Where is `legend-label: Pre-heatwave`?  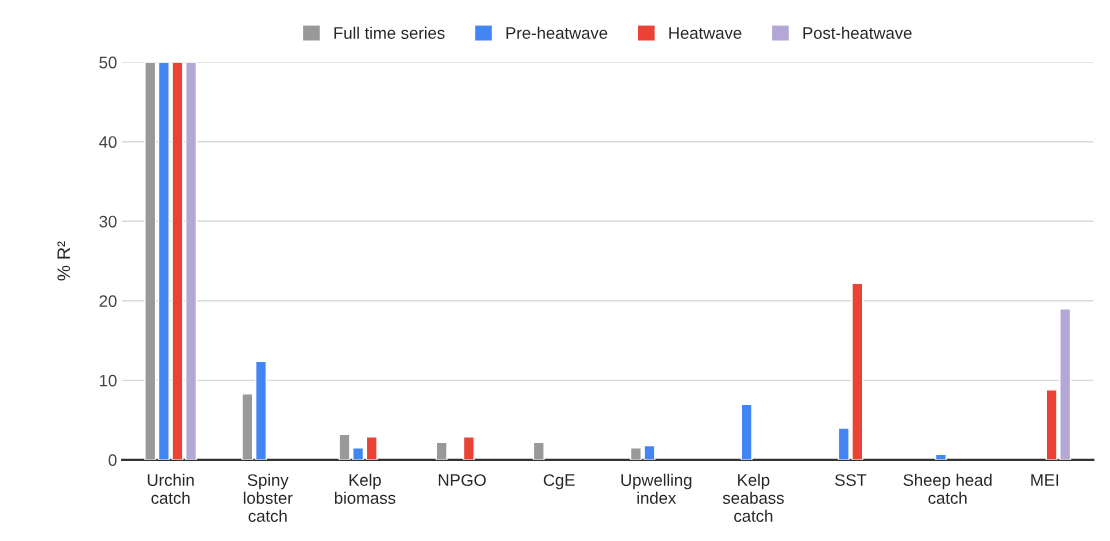
legend-label: Pre-heatwave is located at coordinates (557, 32).